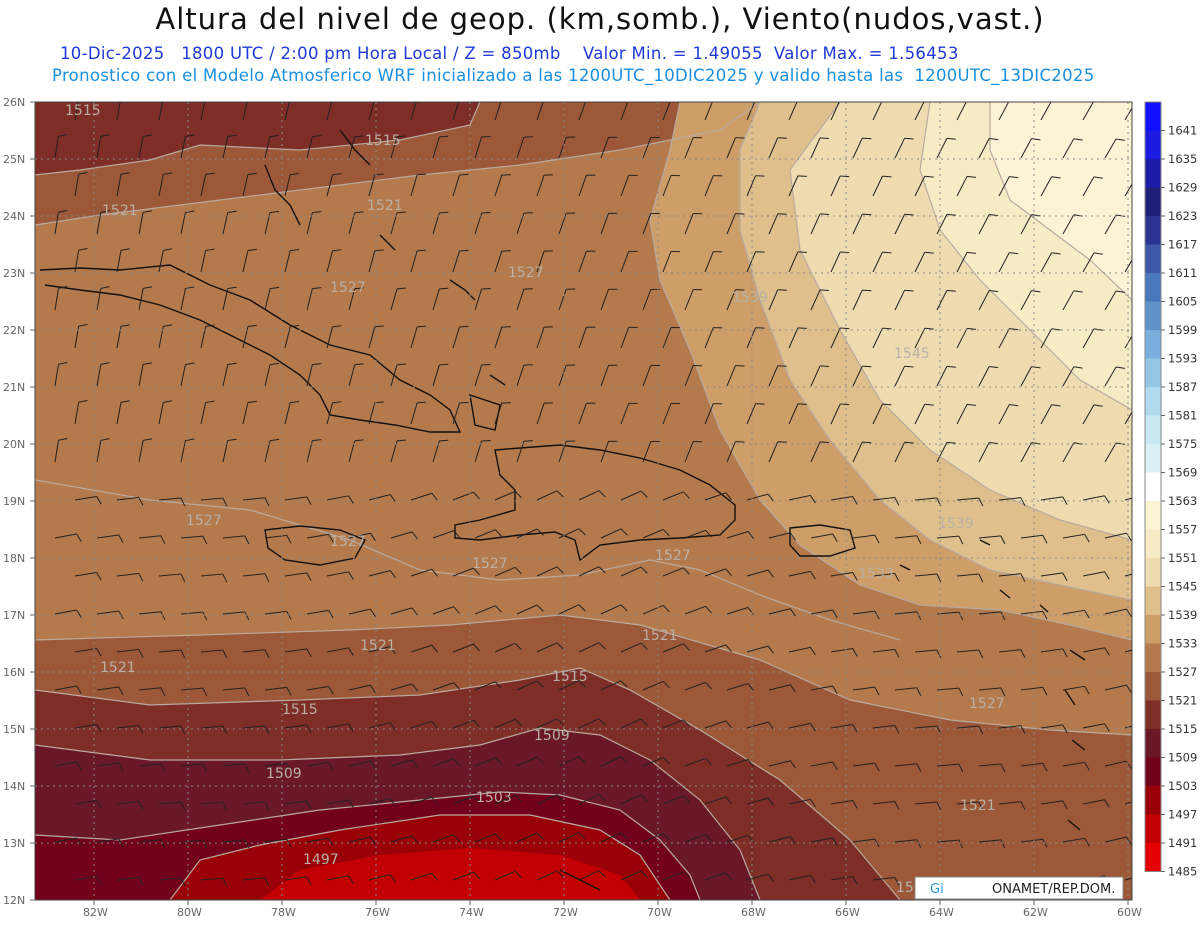 The width and height of the screenshot is (1200, 927). I want to click on lat-label: 13N, so click(14, 843).